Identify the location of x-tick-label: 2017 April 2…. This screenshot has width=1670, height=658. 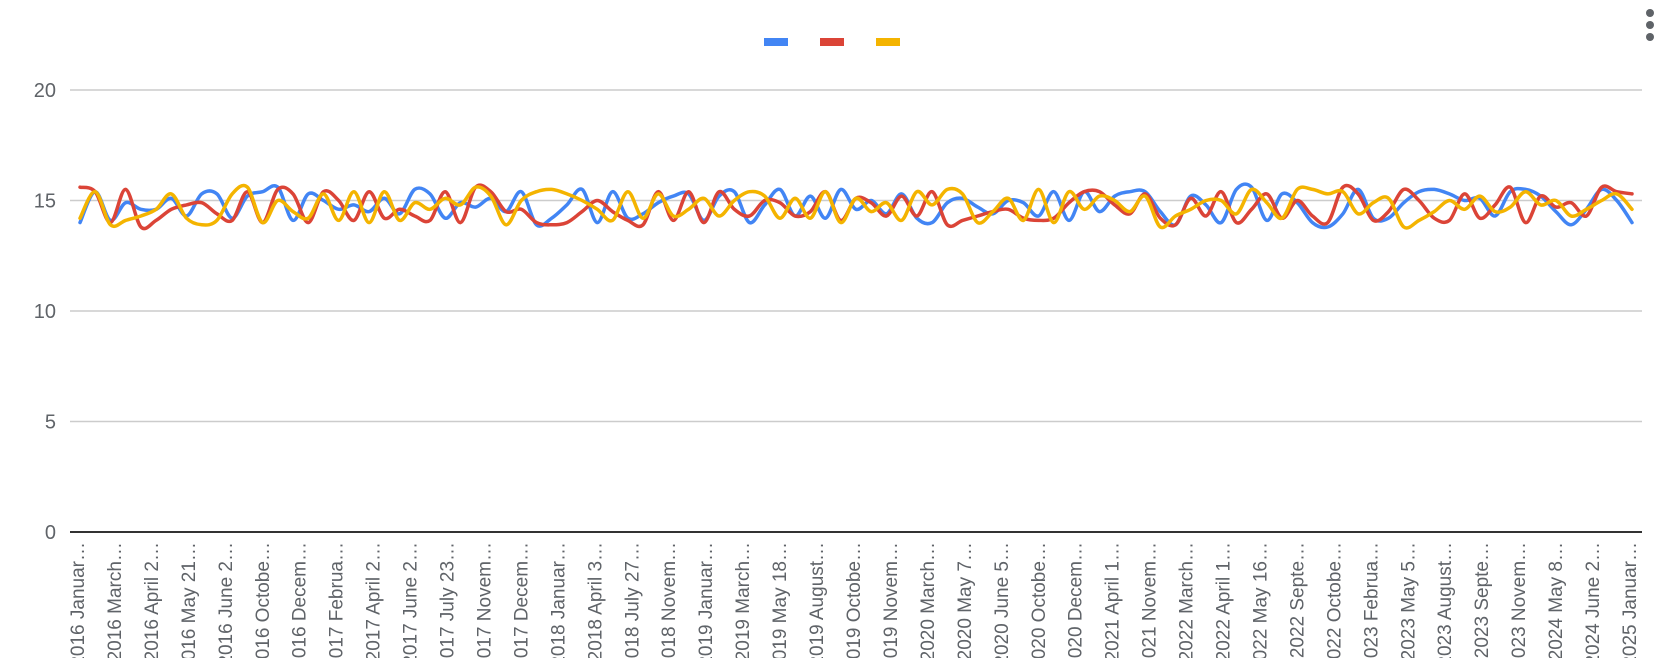
(374, 600).